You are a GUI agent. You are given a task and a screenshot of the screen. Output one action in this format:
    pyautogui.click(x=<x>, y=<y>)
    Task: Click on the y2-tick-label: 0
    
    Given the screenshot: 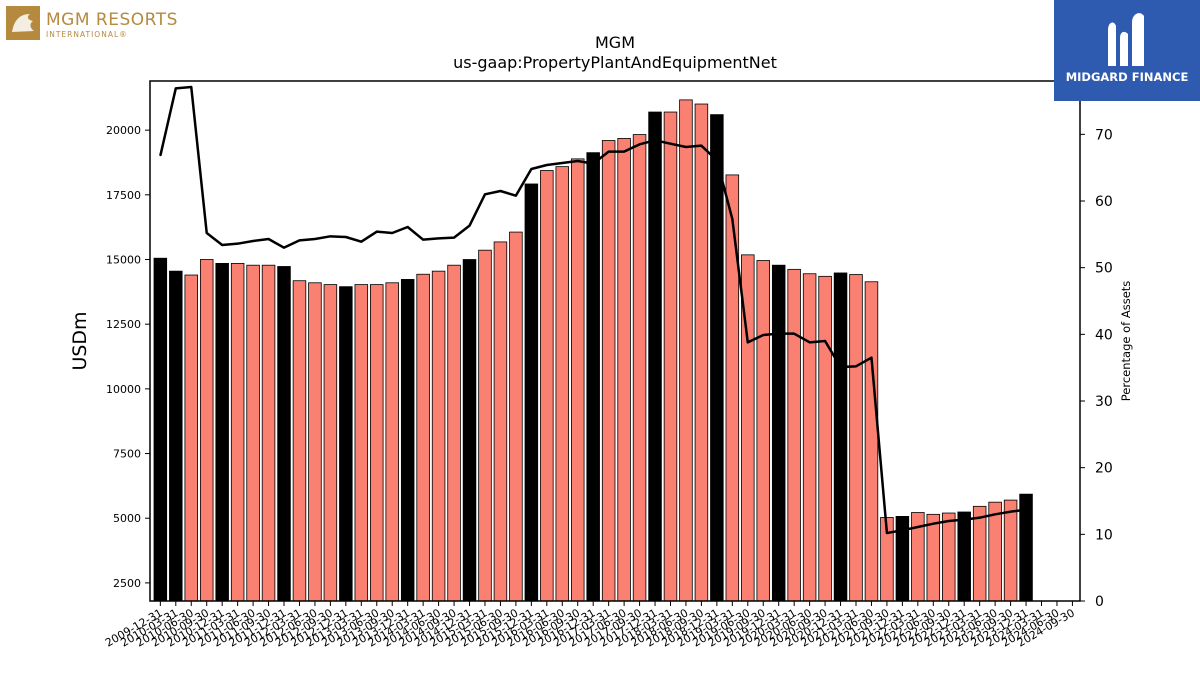 What is the action you would take?
    pyautogui.click(x=1099, y=602)
    